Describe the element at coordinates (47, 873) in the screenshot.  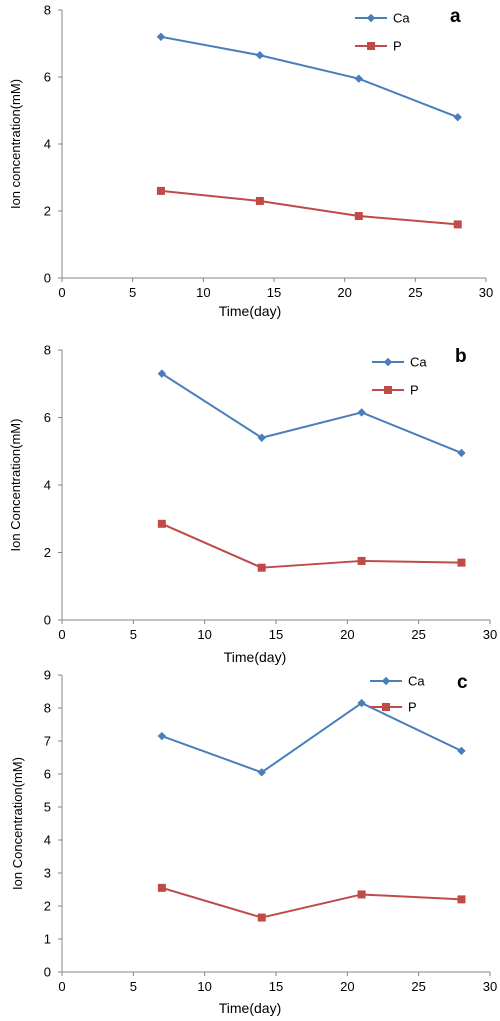
I see `y-tick-label: 3` at that location.